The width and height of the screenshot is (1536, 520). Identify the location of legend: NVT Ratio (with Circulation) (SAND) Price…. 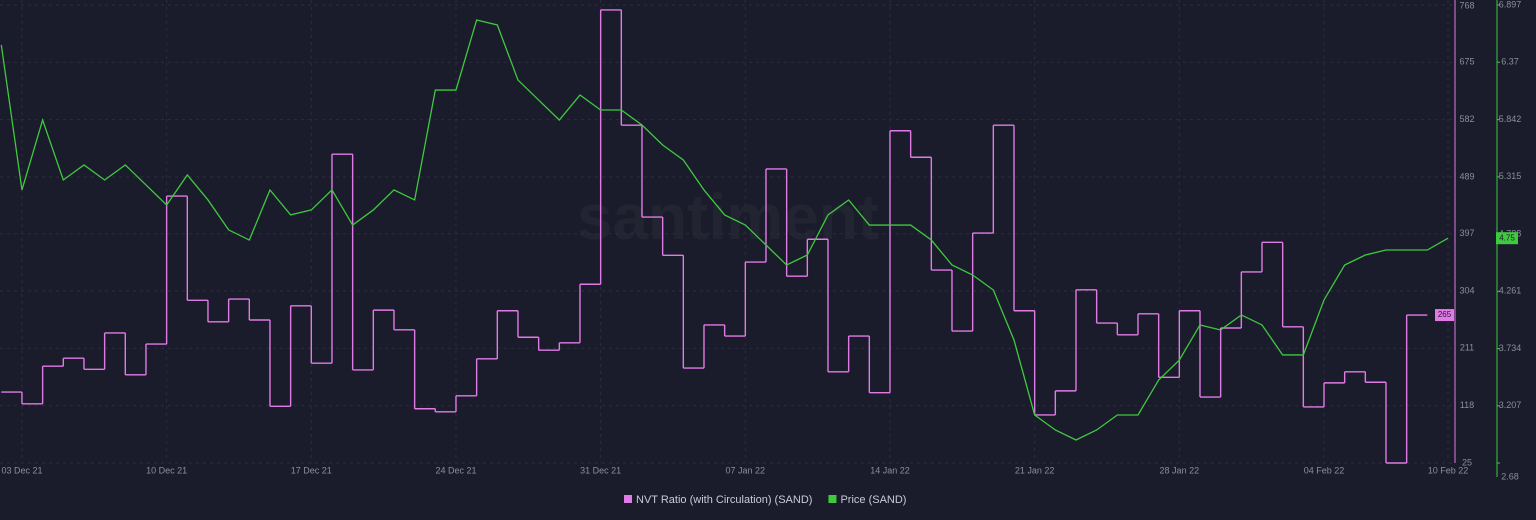
(765, 500).